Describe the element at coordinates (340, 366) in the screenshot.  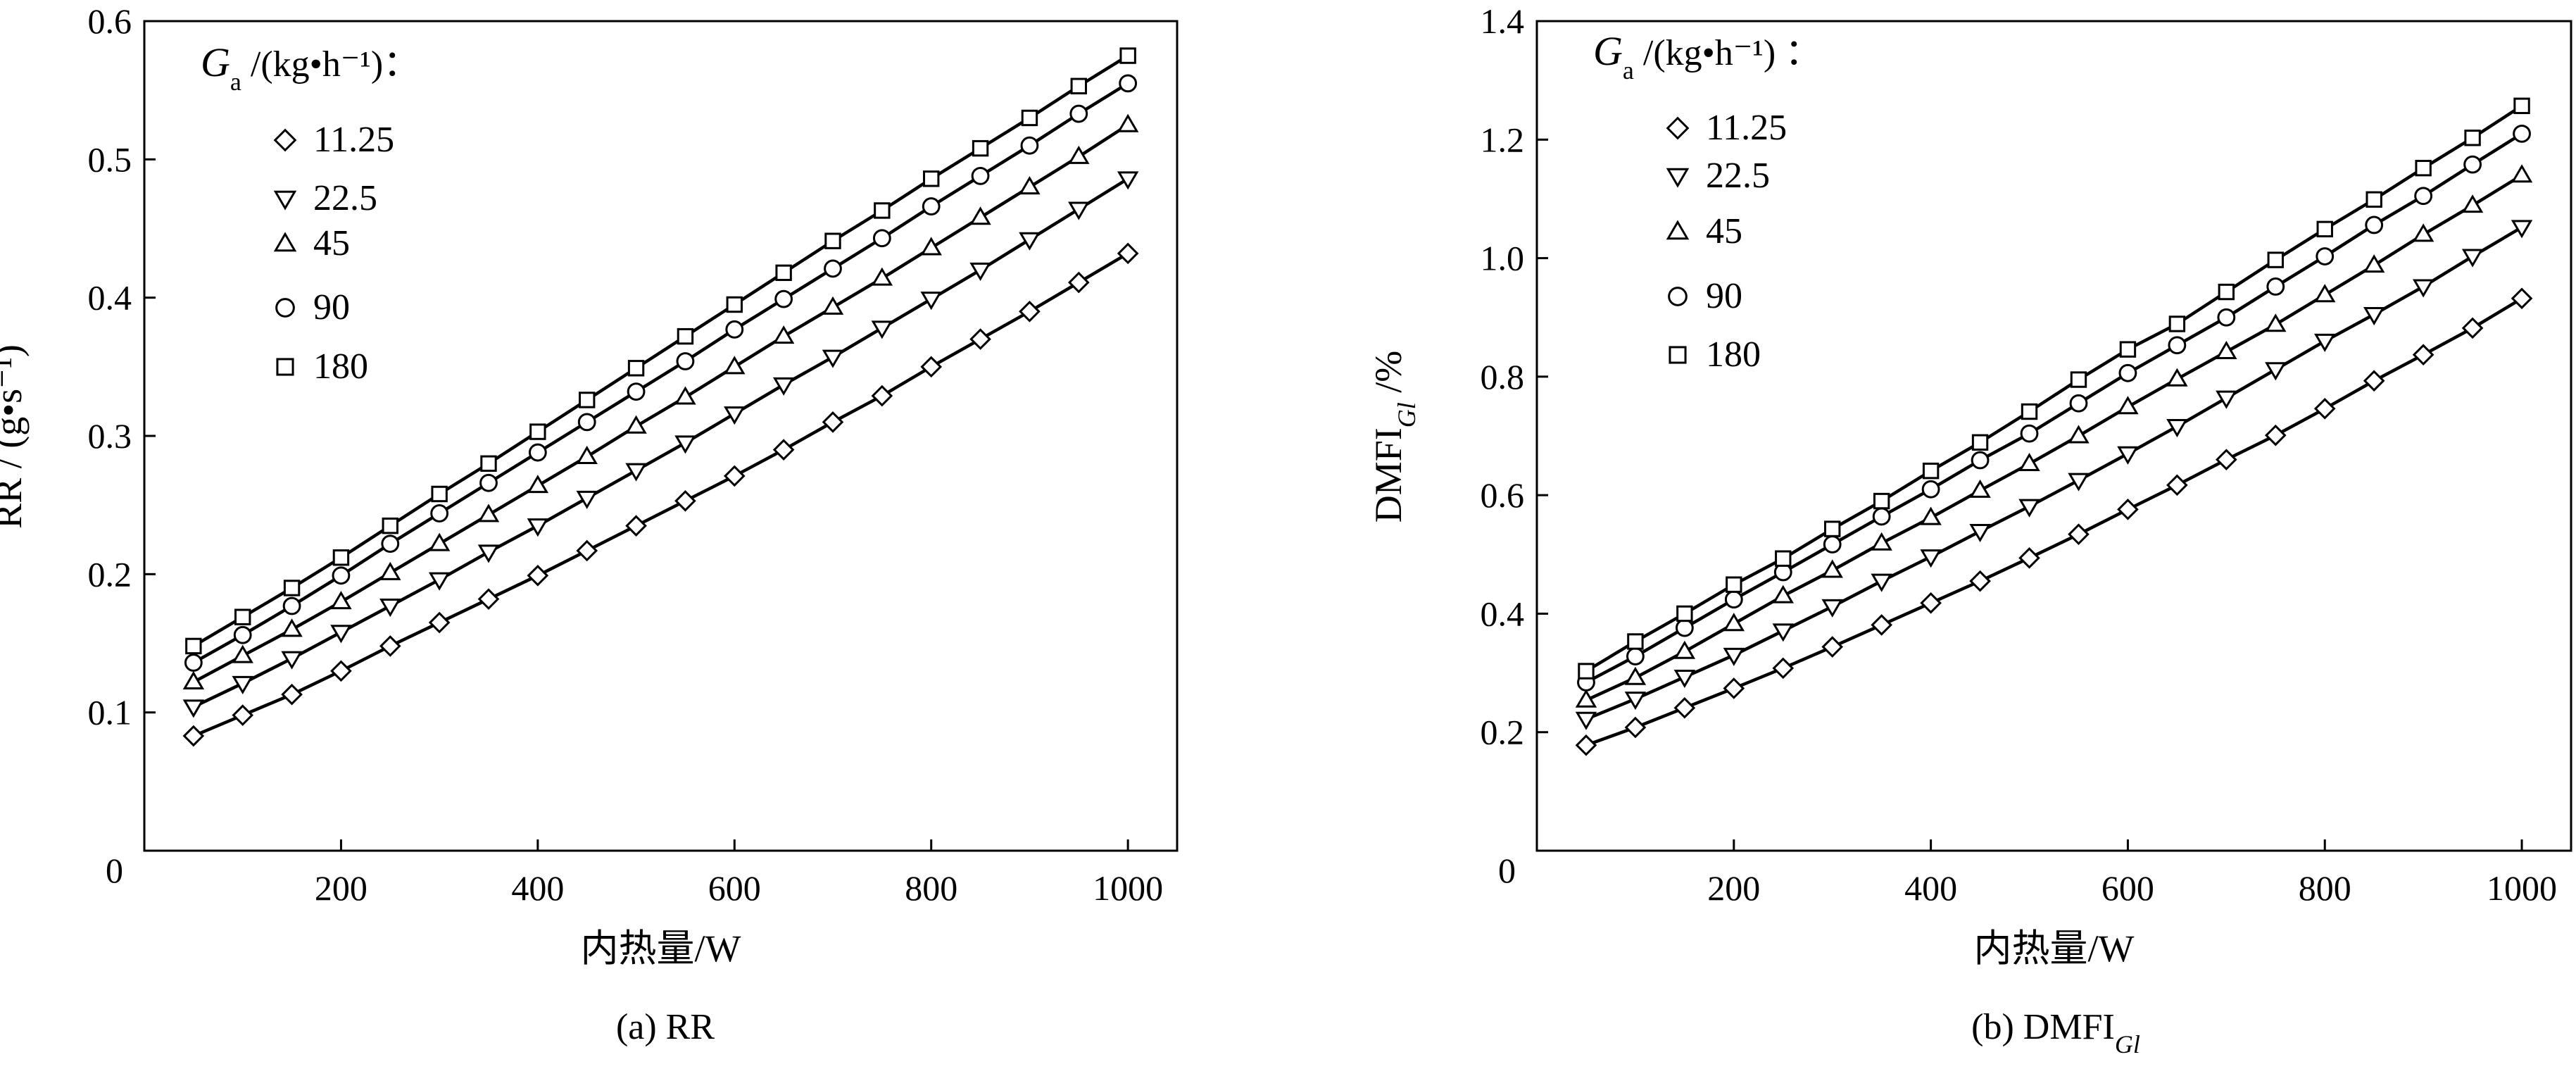
I see `legend-entry: 180` at that location.